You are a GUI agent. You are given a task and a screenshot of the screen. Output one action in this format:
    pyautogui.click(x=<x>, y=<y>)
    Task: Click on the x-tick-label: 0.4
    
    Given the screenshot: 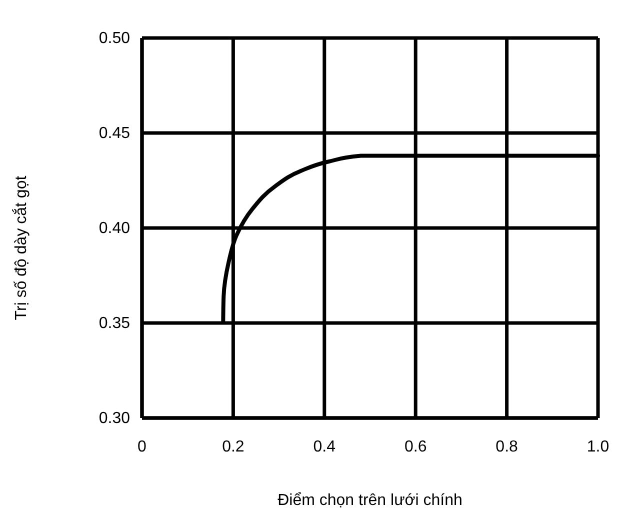 What is the action you would take?
    pyautogui.click(x=324, y=447)
    